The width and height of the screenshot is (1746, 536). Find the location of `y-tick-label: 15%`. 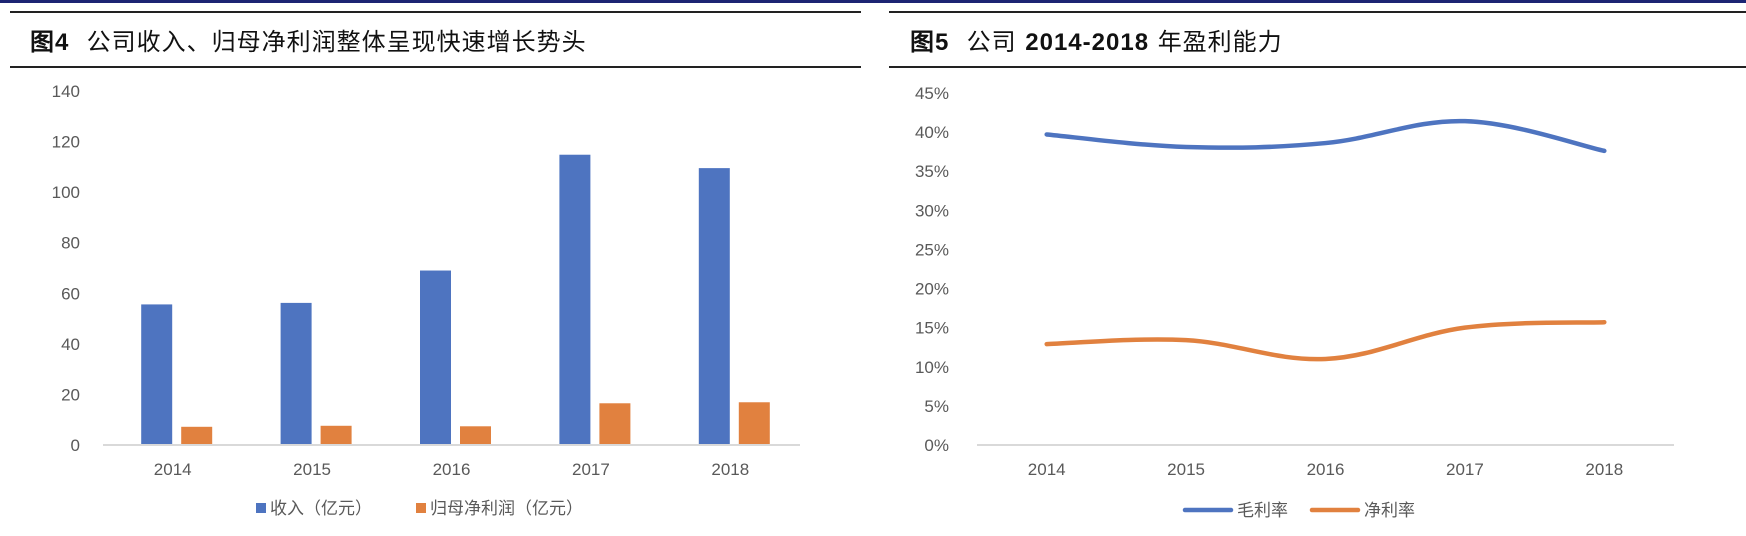

y-tick-label: 15% is located at coordinates (932, 328).